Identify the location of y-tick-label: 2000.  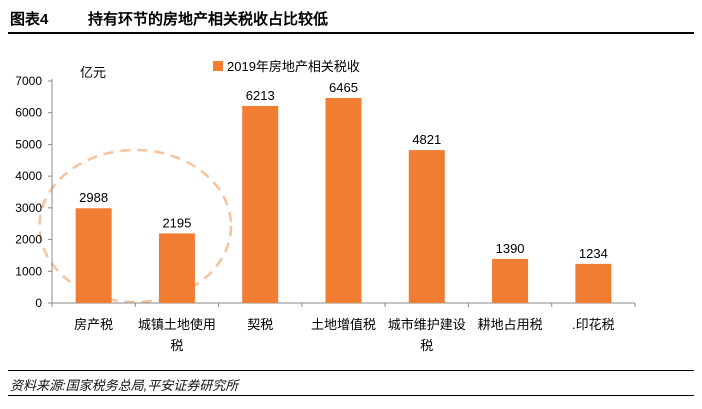
(28, 240).